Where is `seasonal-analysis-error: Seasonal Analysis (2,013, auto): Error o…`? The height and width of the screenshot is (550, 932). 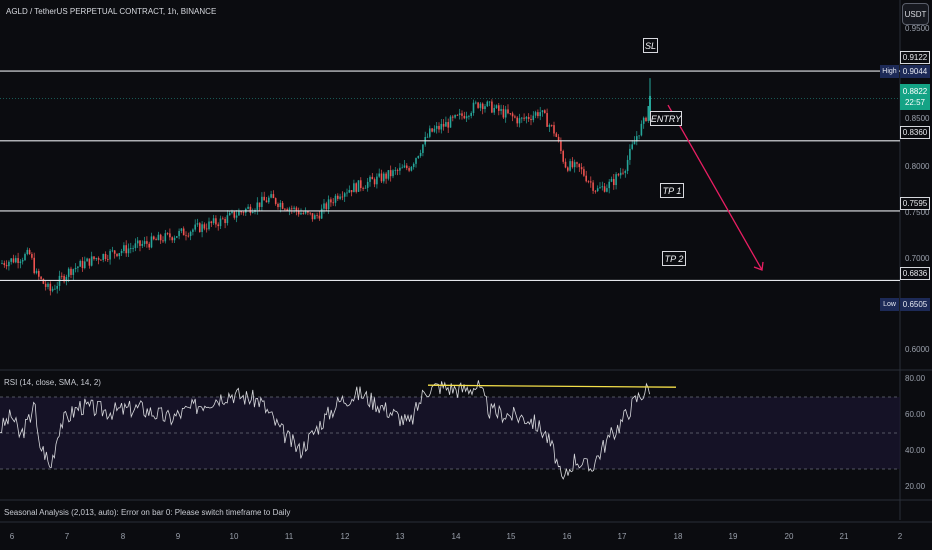 seasonal-analysis-error: Seasonal Analysis (2,013, auto): Error o… is located at coordinates (147, 512).